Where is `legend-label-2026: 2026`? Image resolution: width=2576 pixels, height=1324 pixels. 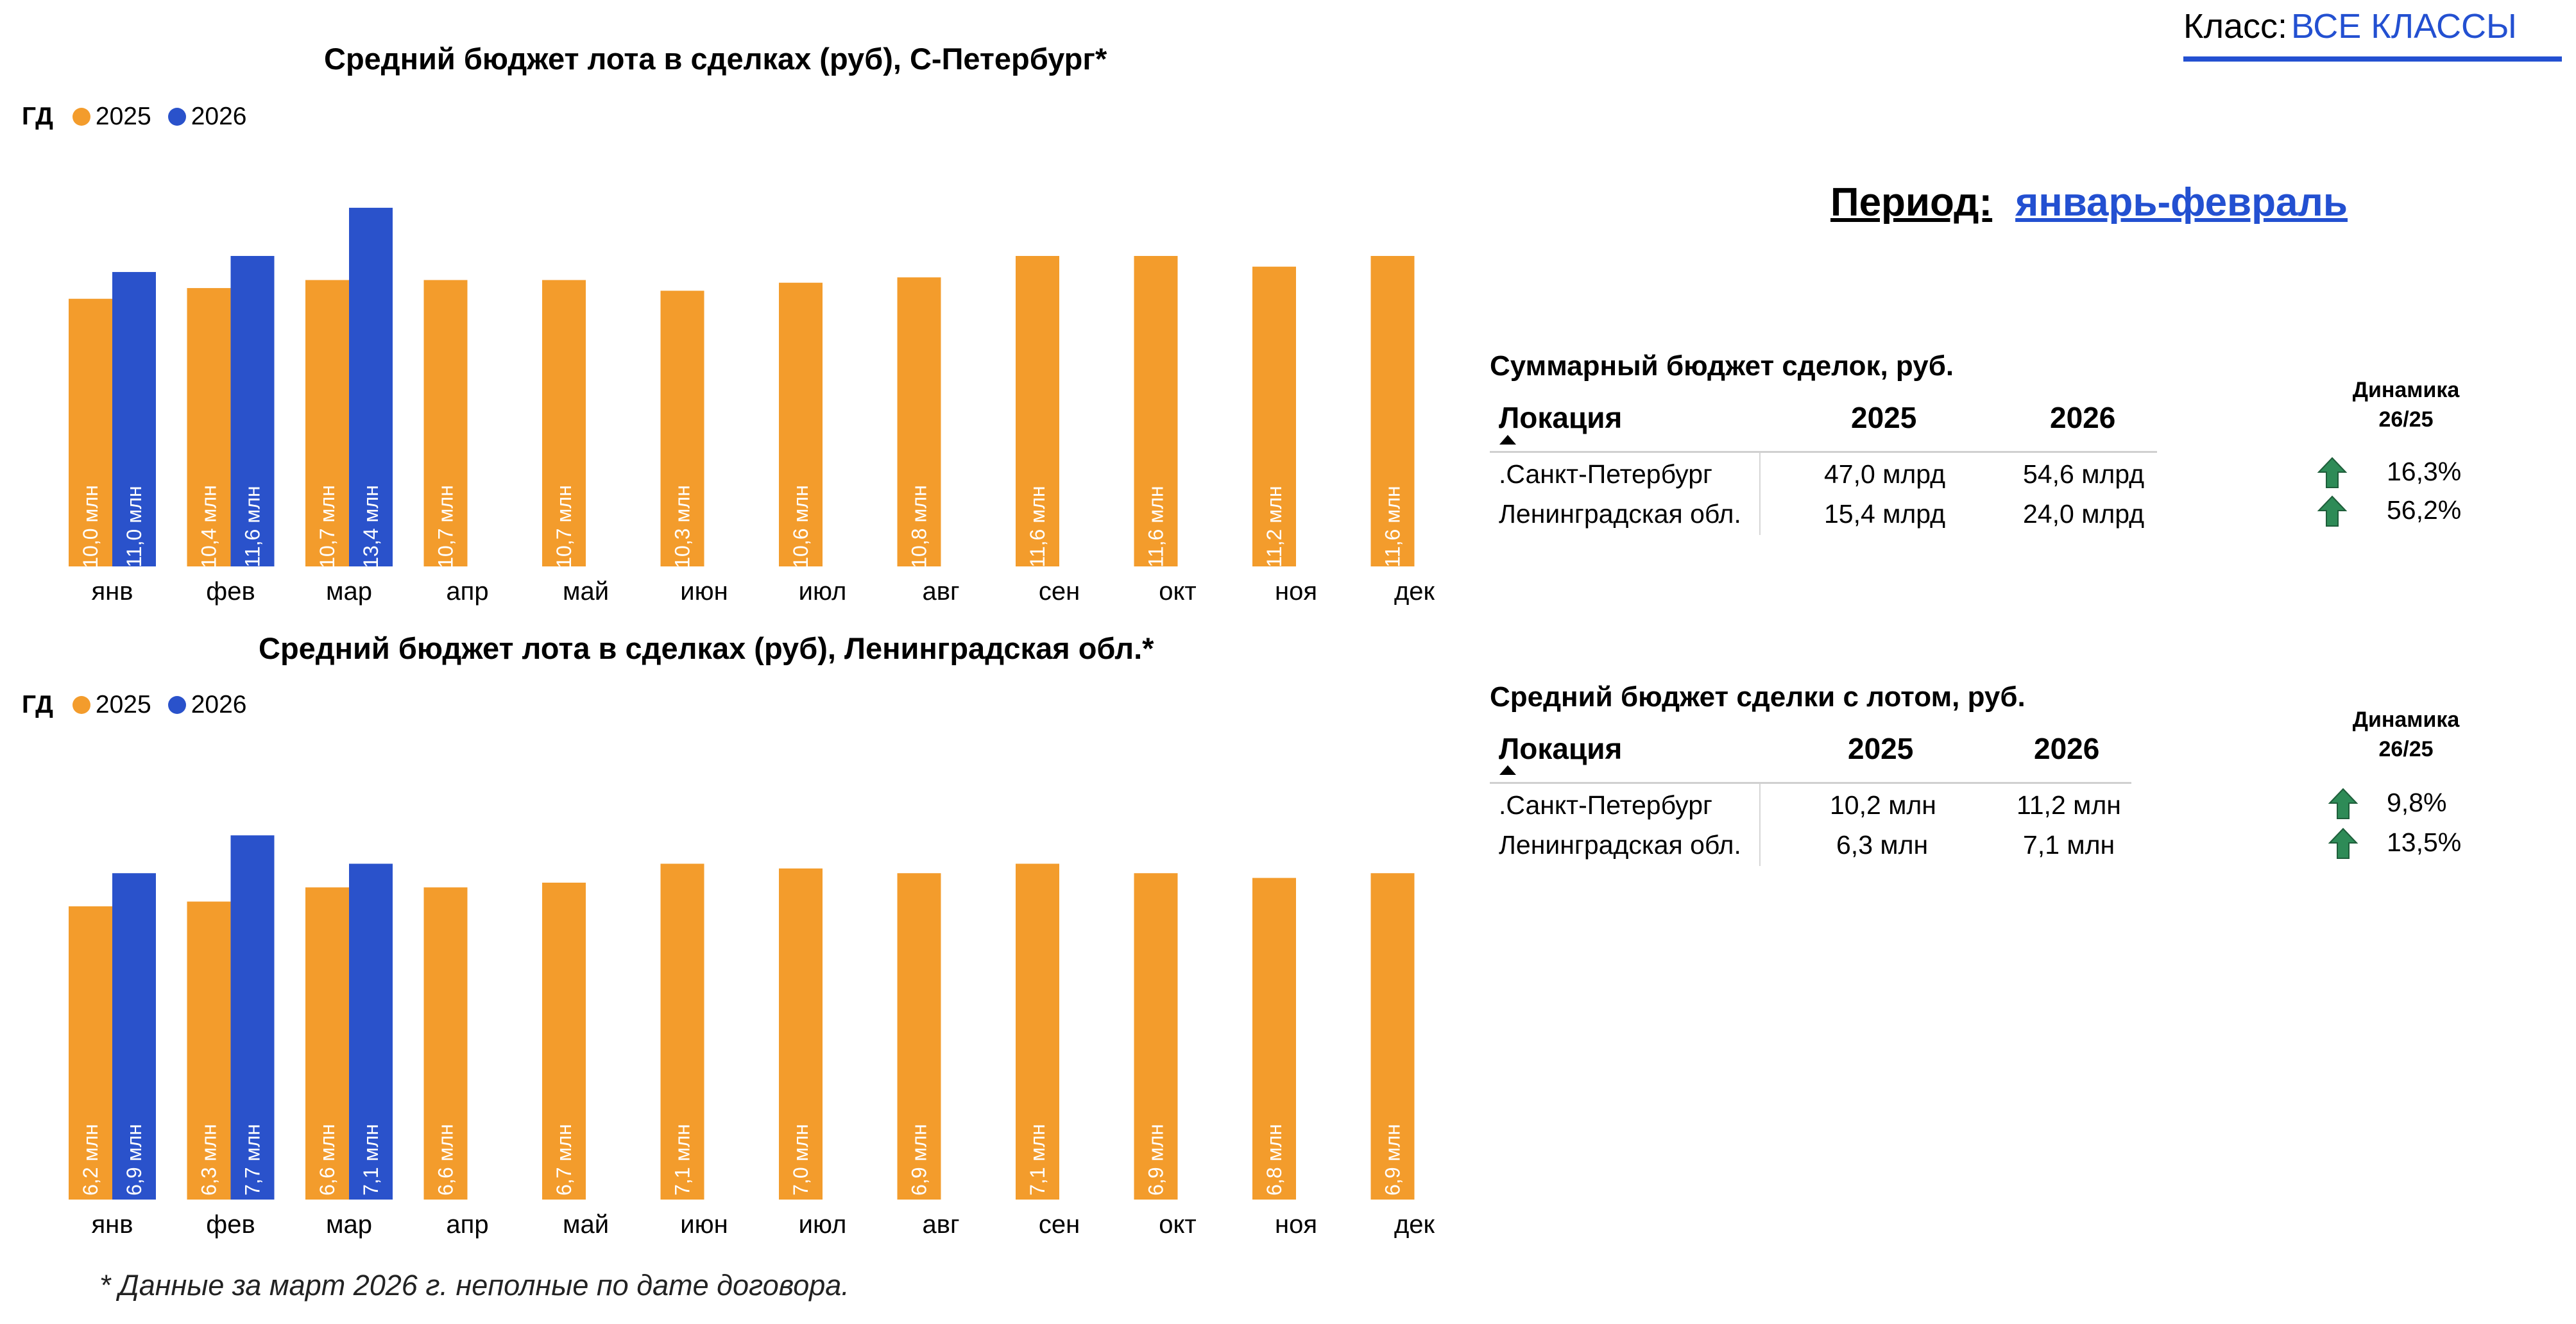
legend-label-2026: 2026 is located at coordinates (219, 116).